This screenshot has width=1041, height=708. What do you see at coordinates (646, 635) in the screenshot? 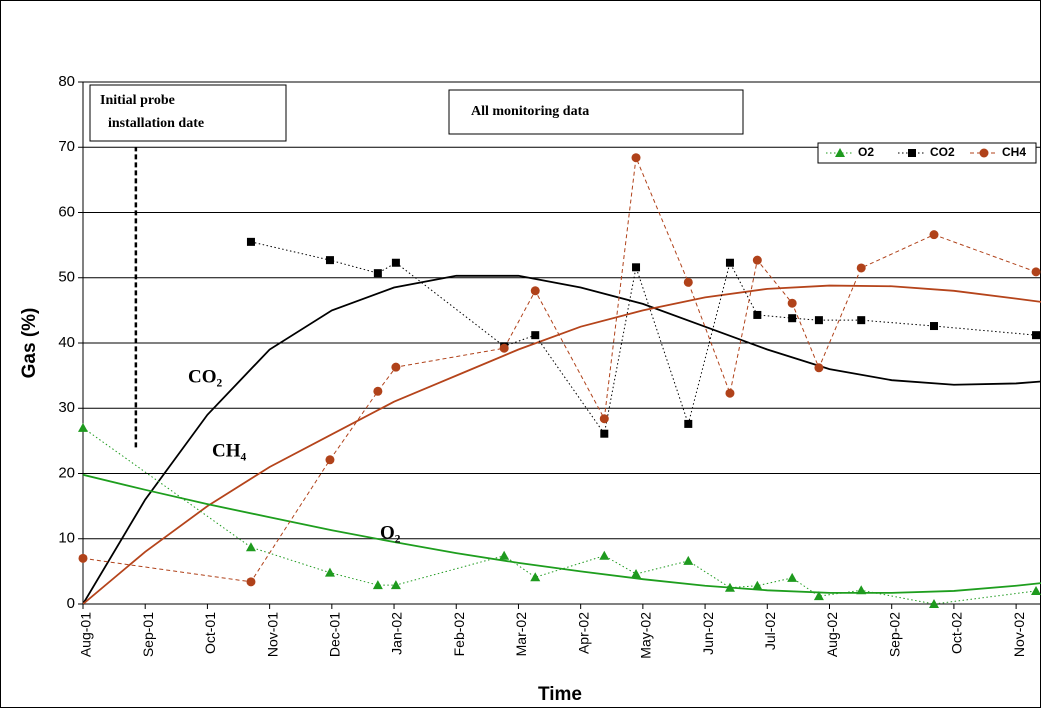
I see `x-tick-label: May-02` at bounding box center [646, 635].